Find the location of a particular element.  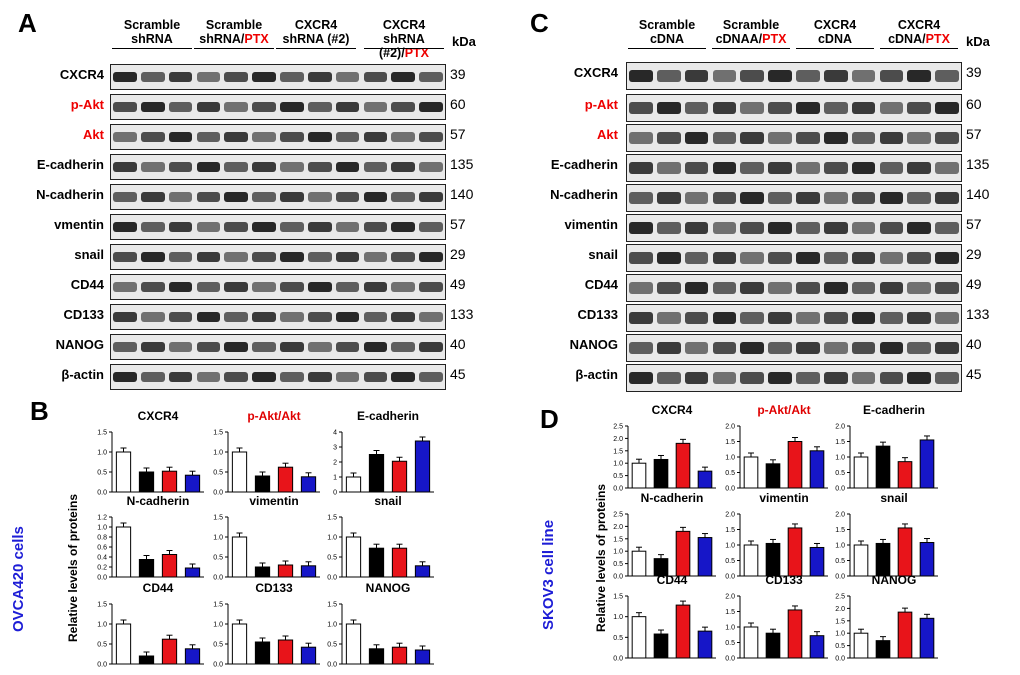

panel-b-letter: B is located at coordinates (39, 411).